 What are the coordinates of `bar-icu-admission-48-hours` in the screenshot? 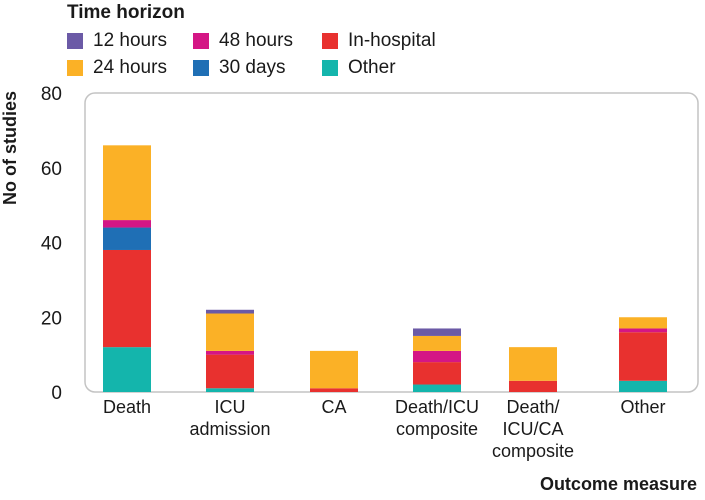 It's located at (230, 352).